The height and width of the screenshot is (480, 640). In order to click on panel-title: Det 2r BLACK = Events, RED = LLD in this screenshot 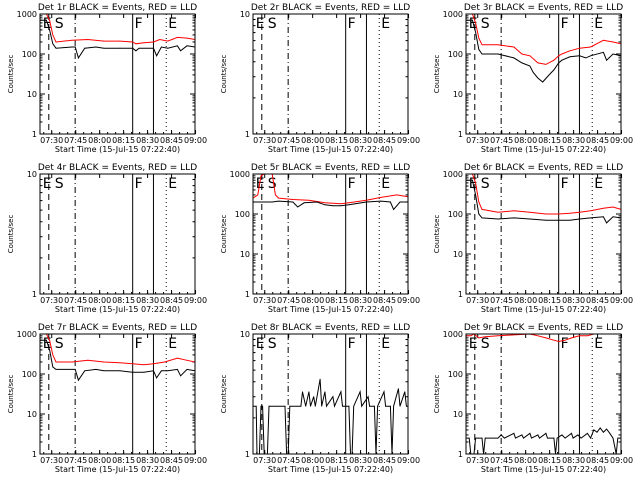, I will do `click(330, 8)`.